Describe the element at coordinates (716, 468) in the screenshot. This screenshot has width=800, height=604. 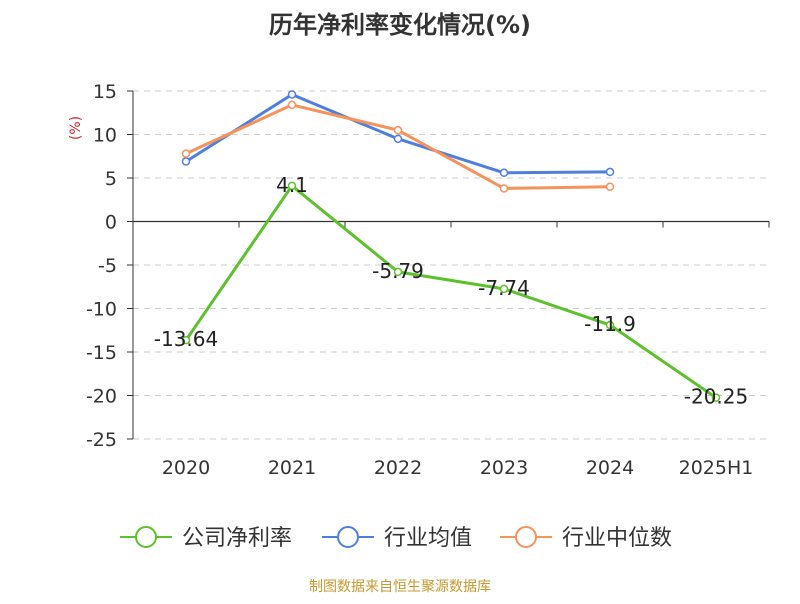
I see `x-tick-label: 2025H1` at that location.